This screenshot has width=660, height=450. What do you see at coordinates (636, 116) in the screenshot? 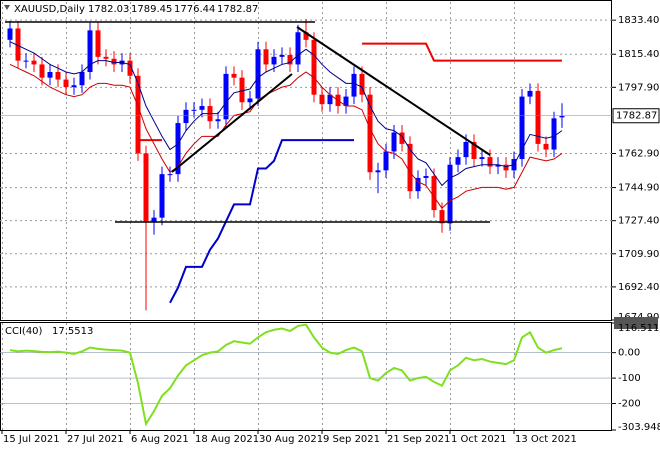
I see `price-label: 1782.87` at bounding box center [636, 116].